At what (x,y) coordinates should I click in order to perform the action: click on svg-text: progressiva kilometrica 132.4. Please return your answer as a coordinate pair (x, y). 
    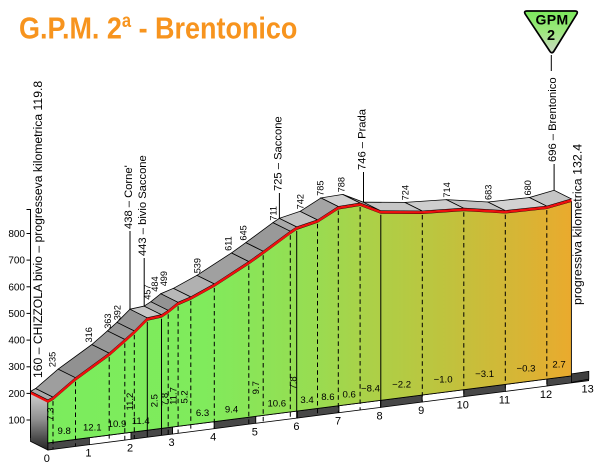
    Looking at the image, I should click on (578, 224).